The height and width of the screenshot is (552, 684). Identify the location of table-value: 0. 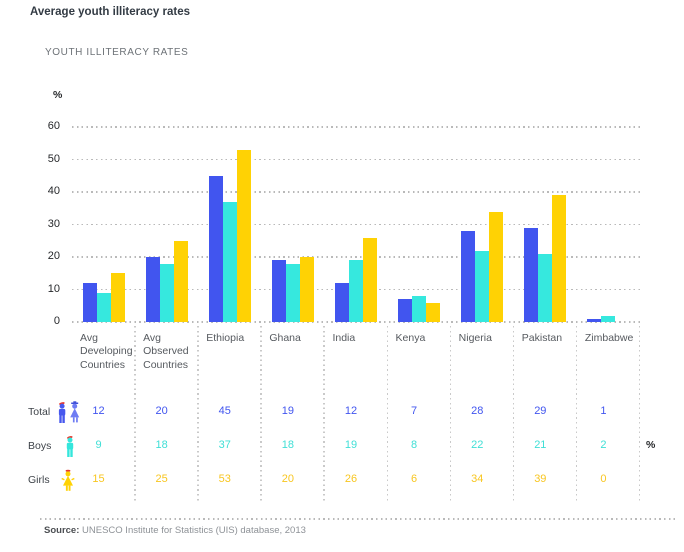
(603, 479).